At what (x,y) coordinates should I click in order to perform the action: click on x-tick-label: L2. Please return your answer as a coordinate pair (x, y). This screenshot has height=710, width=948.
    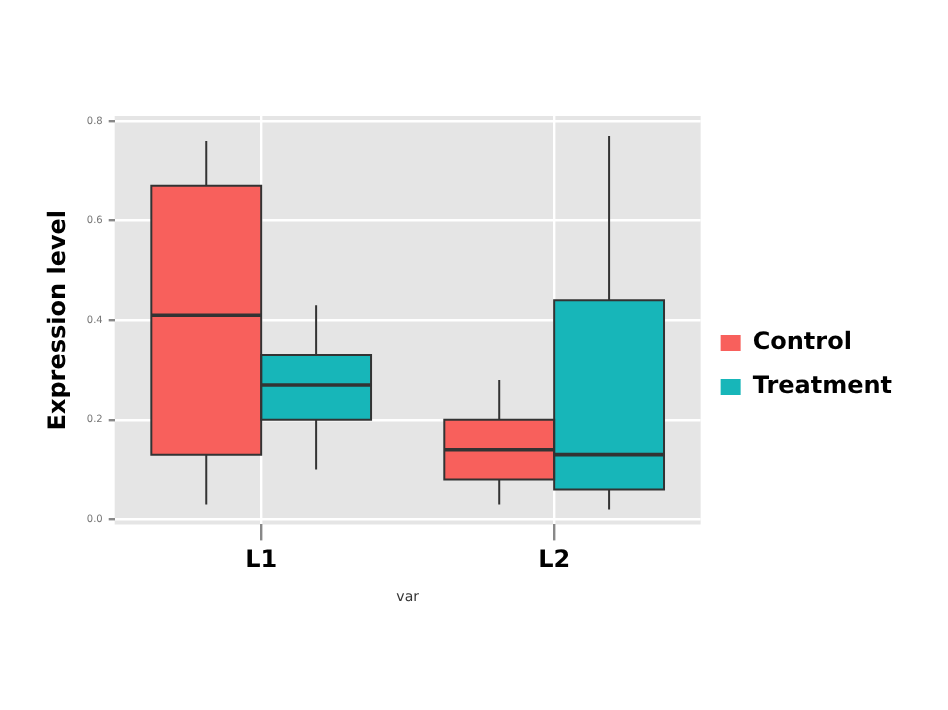
    Looking at the image, I should click on (554, 559).